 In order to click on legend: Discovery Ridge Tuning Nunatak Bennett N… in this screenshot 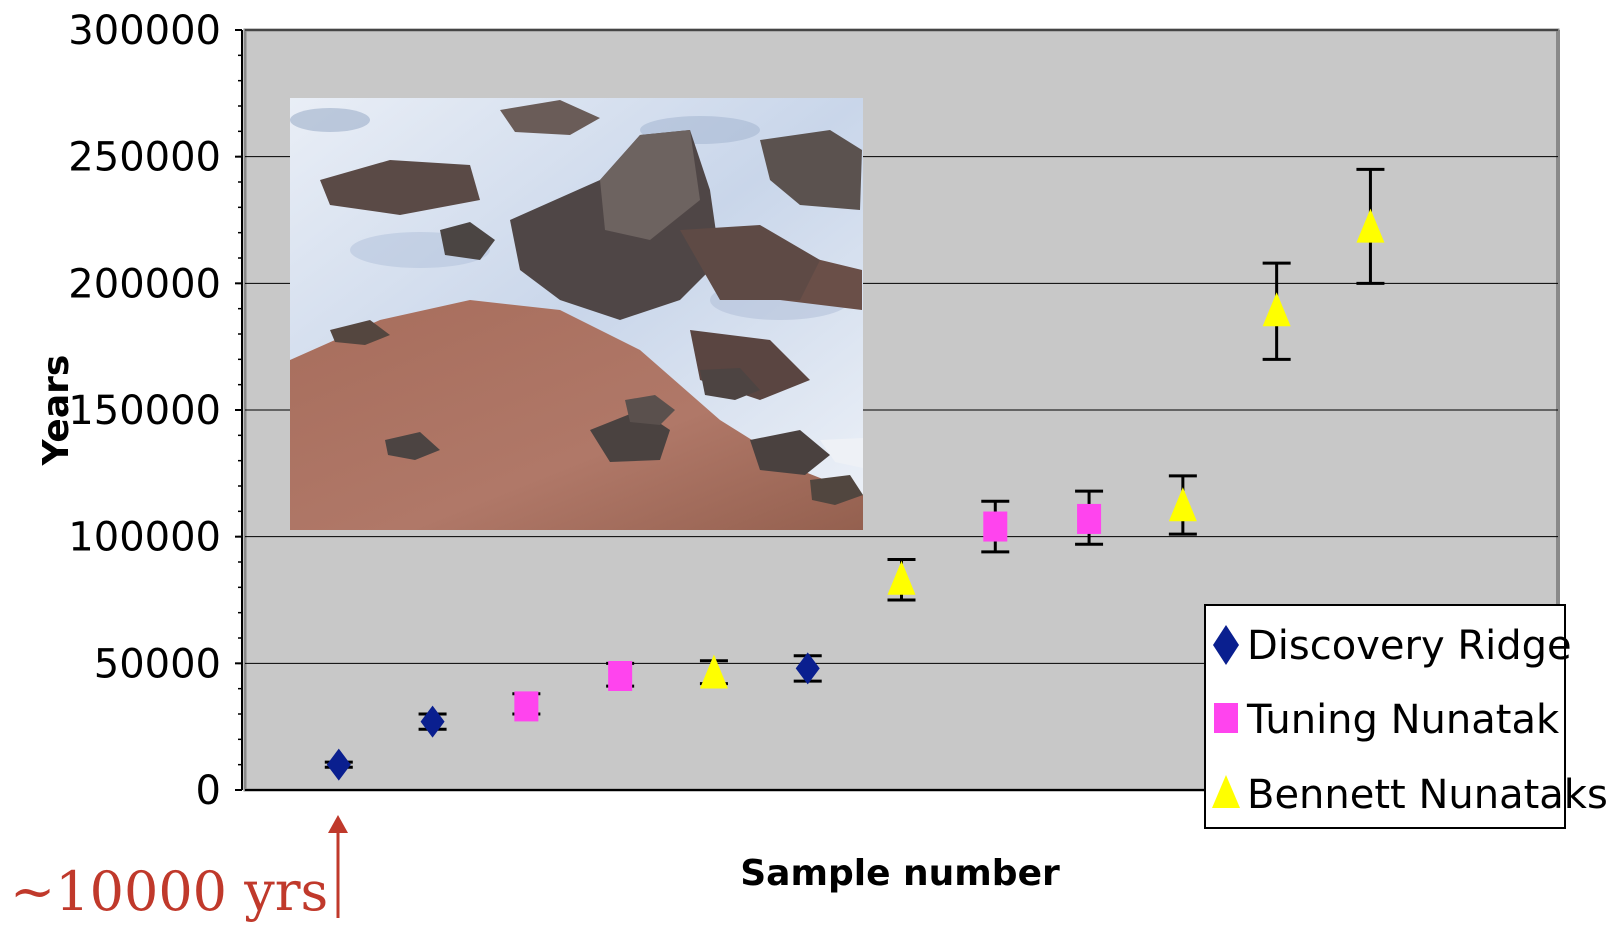, I will do `click(1406, 716)`.